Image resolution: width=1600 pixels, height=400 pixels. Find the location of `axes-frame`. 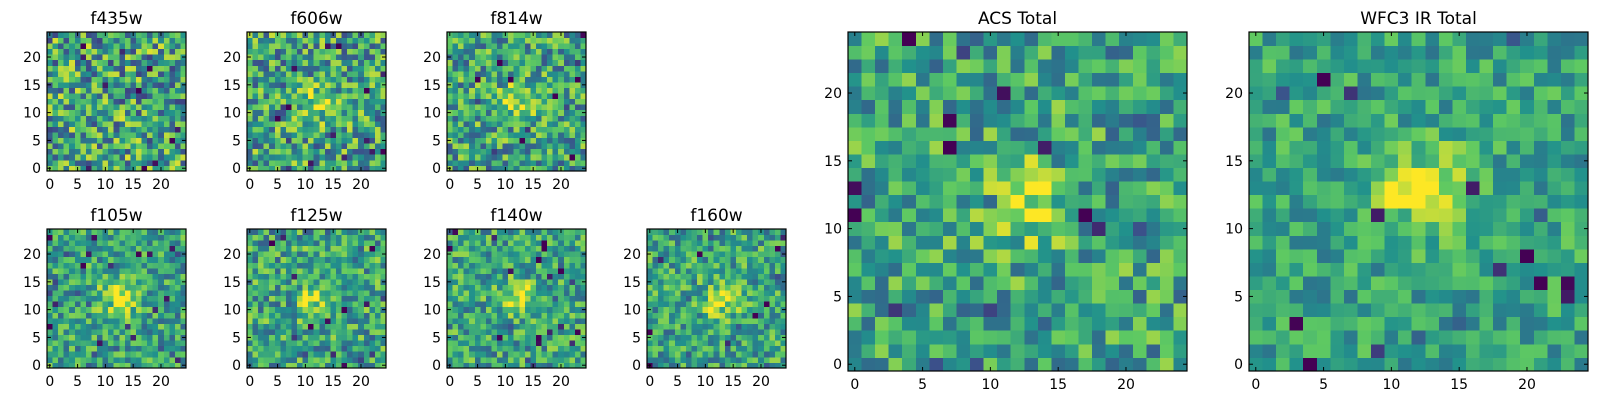

axes-frame is located at coordinates (516, 298).